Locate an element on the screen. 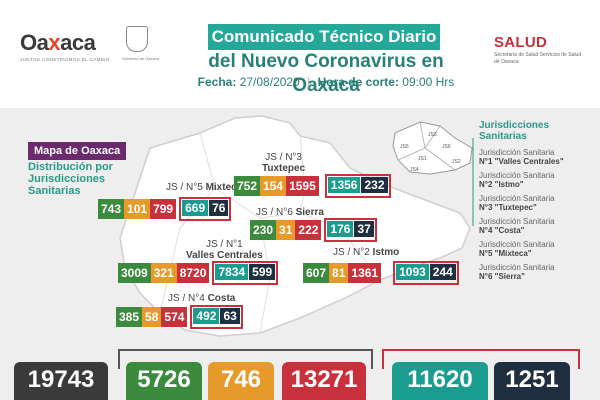 Image resolution: width=600 pixels, height=400 pixels. mini-label-js2: JS2 is located at coordinates (456, 162).